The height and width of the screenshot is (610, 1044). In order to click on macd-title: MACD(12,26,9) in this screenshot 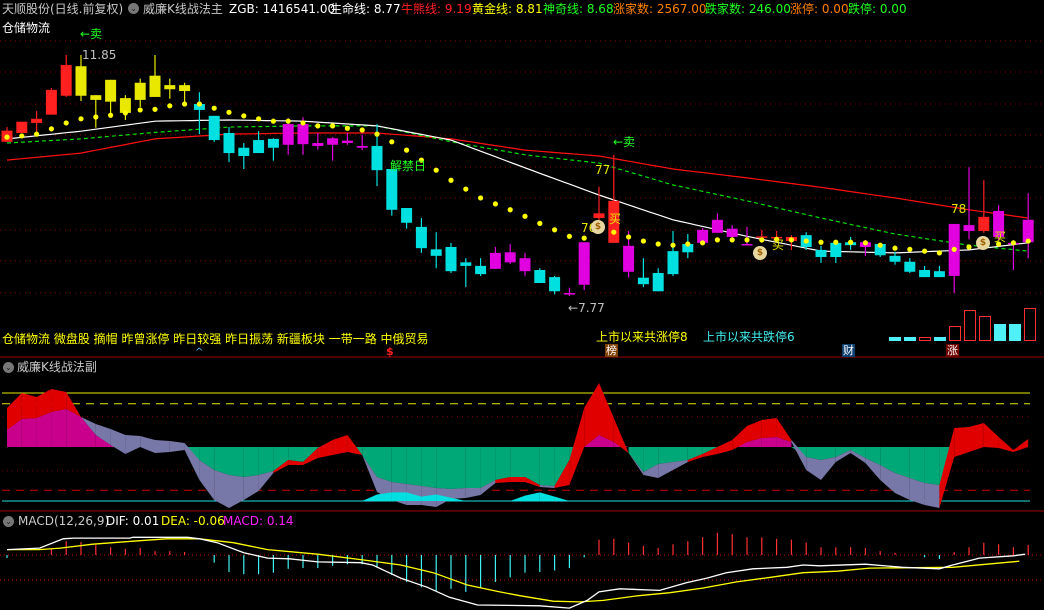, I will do `click(64, 521)`.